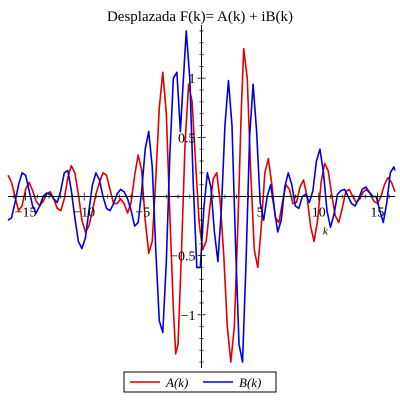 Image resolution: width=400 pixels, height=400 pixels. I want to click on x-tick-label: −10, so click(84, 213).